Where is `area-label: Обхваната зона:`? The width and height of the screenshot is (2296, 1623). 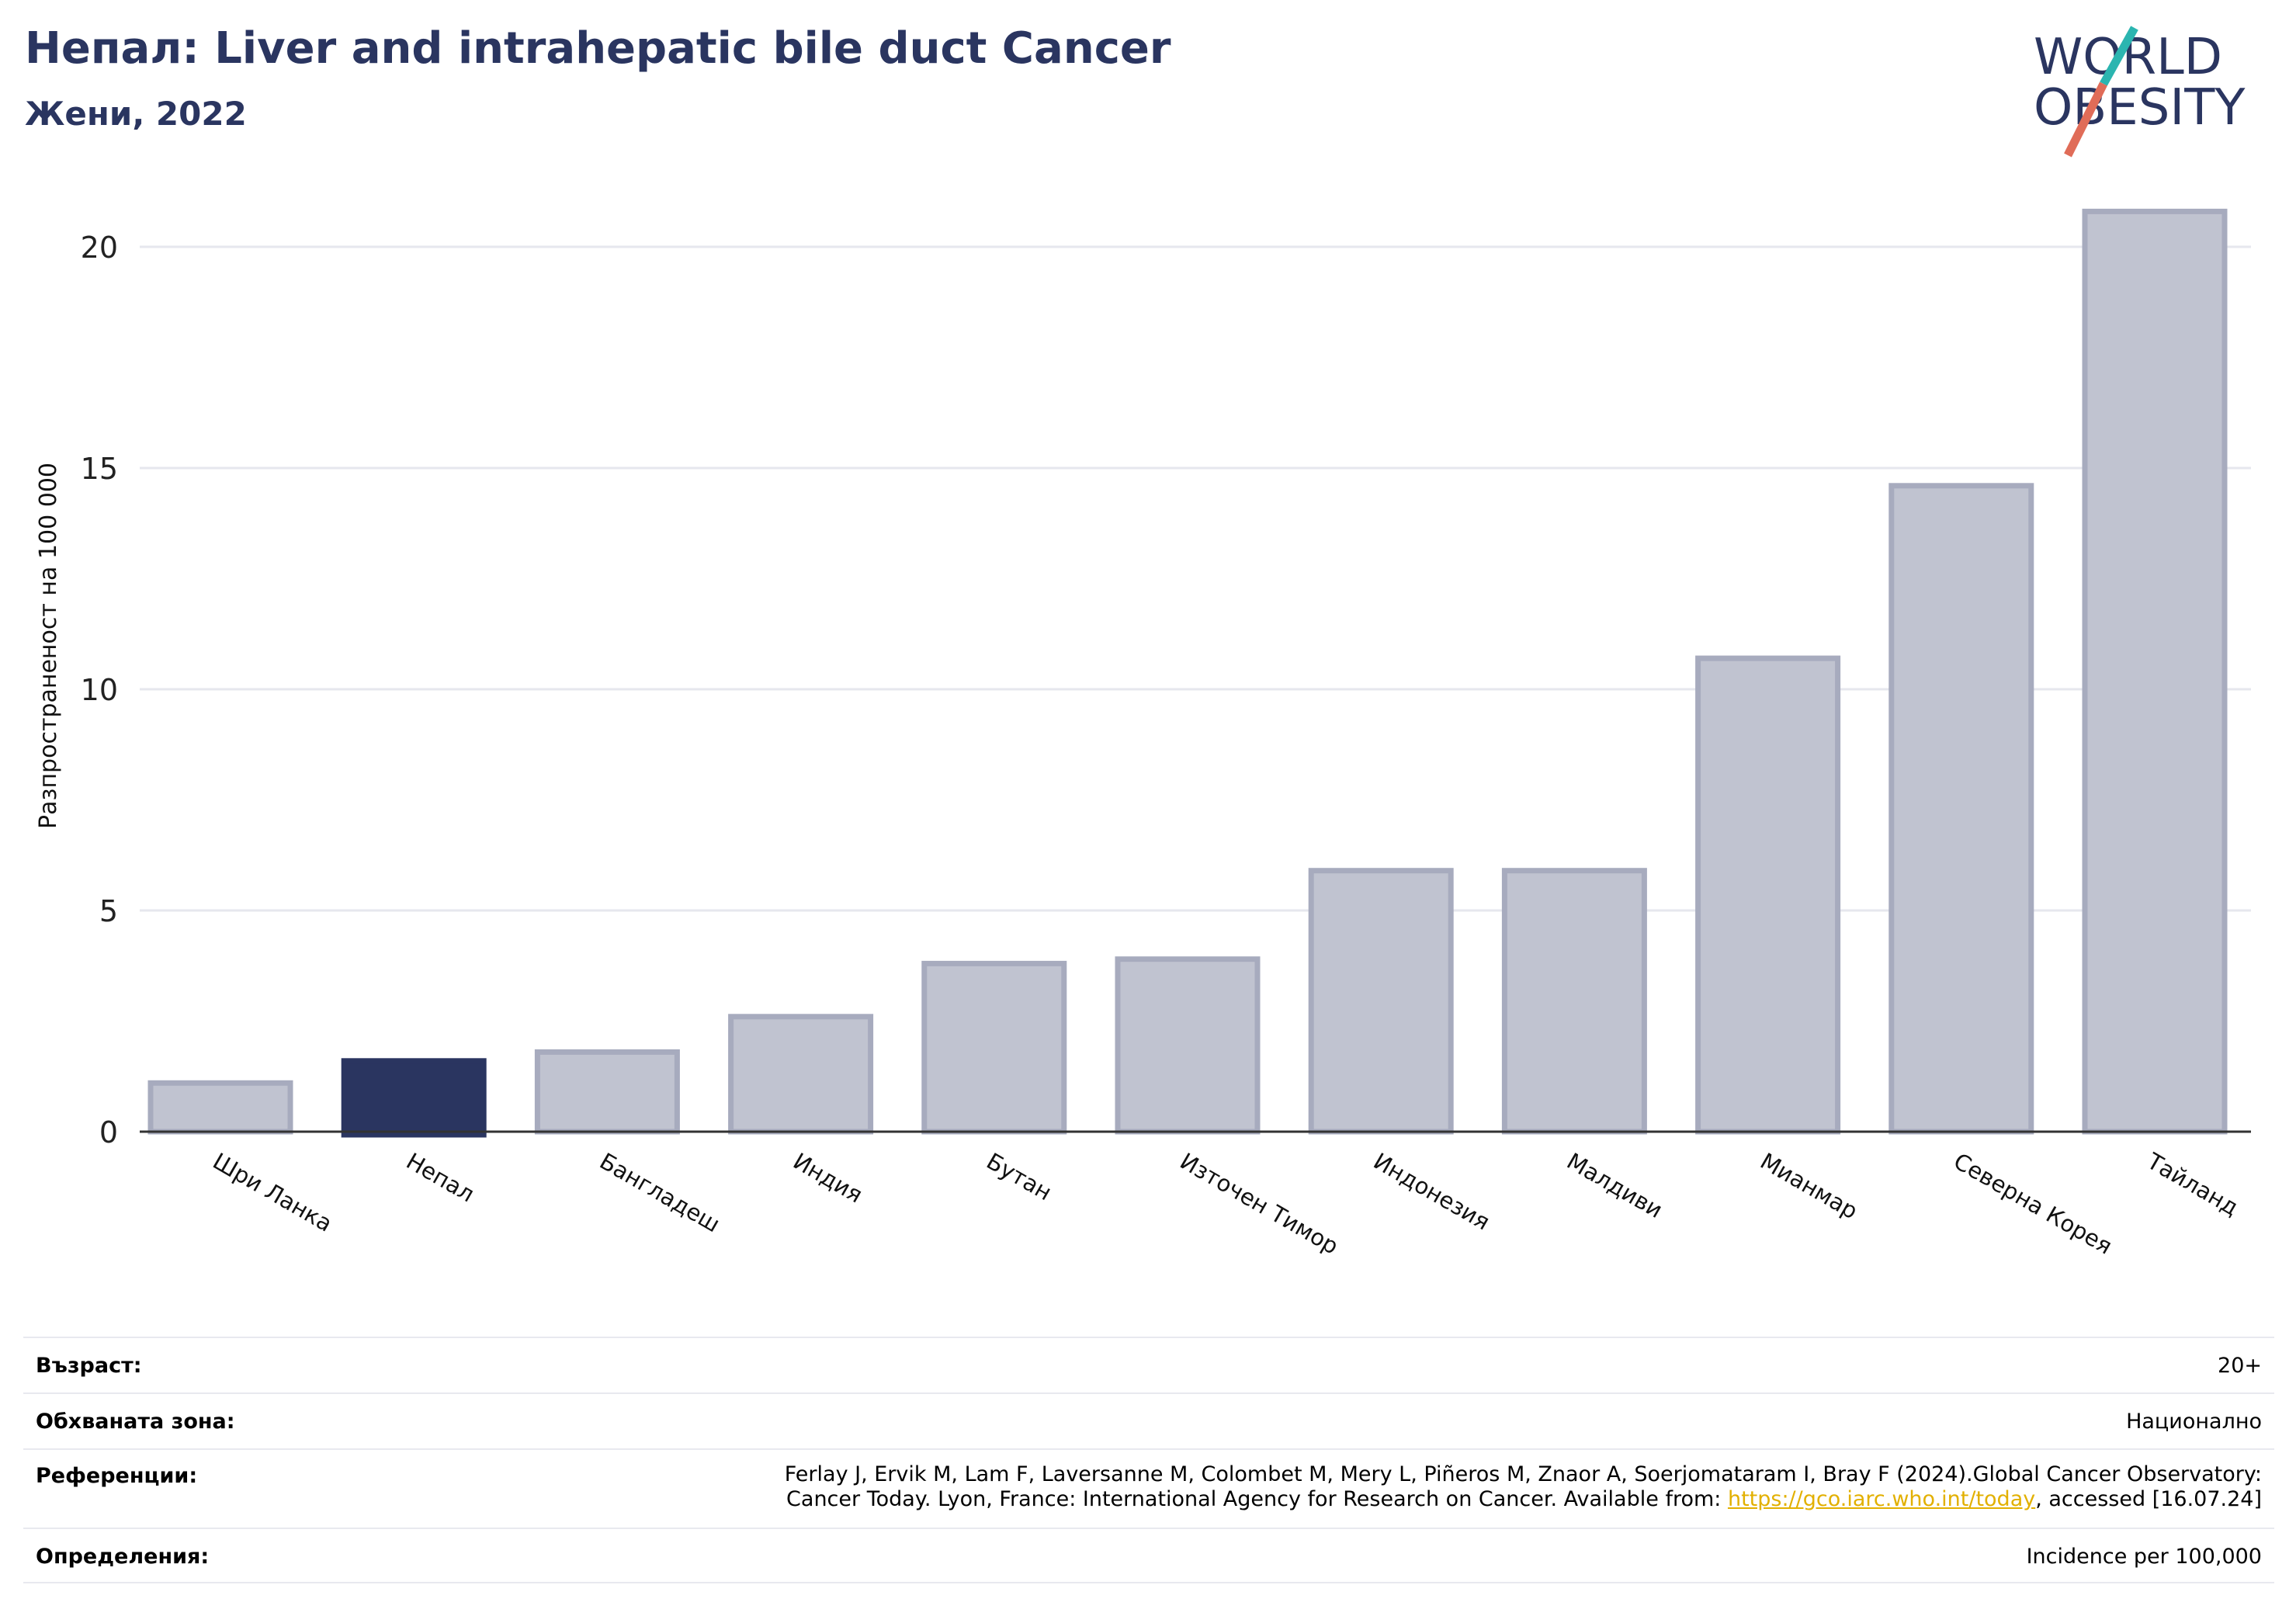
area-label: Обхваната зона: is located at coordinates (135, 1422).